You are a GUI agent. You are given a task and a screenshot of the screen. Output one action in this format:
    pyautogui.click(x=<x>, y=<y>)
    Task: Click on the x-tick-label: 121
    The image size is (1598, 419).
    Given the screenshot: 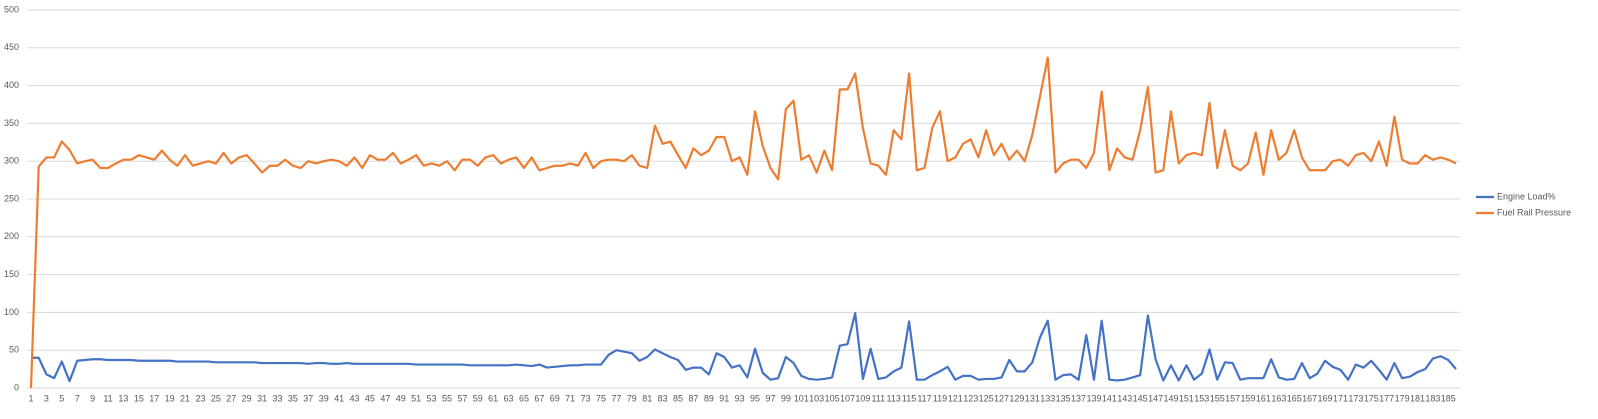 What is the action you would take?
    pyautogui.click(x=955, y=398)
    